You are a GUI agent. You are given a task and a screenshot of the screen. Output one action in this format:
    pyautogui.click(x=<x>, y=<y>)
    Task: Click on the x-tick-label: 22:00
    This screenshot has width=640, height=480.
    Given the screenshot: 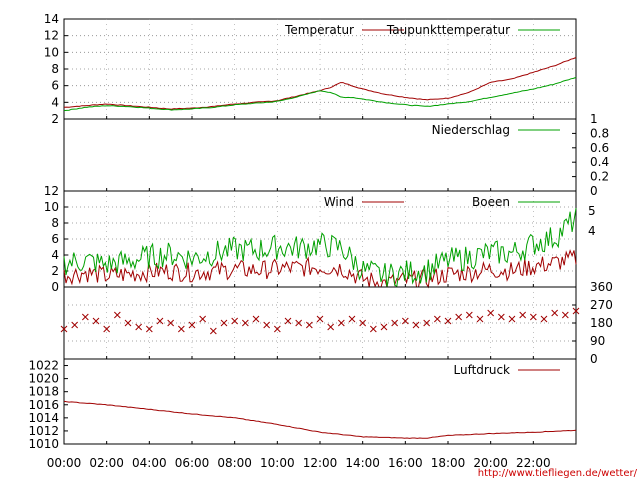 What is the action you would take?
    pyautogui.click(x=533, y=463)
    